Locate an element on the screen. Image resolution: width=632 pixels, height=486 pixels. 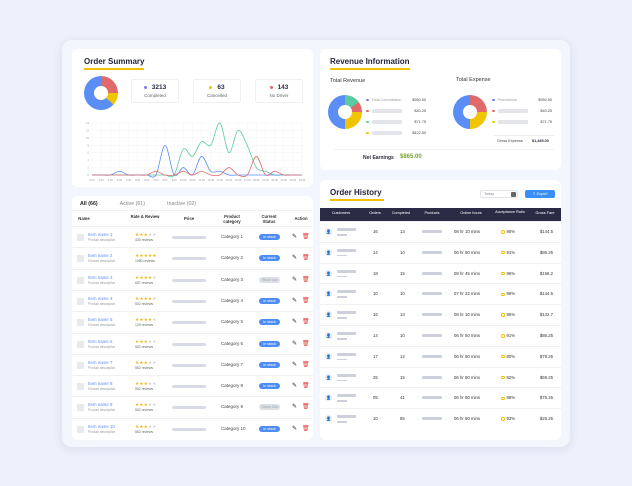
ratio-value: 91% is located at coordinates (511, 252).